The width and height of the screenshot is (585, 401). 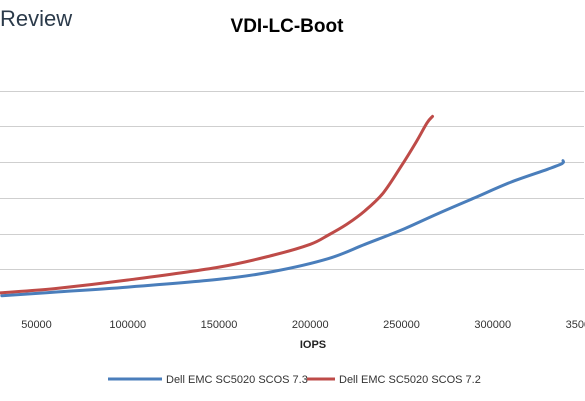 I want to click on x-tick-label: 200000, so click(x=310, y=325).